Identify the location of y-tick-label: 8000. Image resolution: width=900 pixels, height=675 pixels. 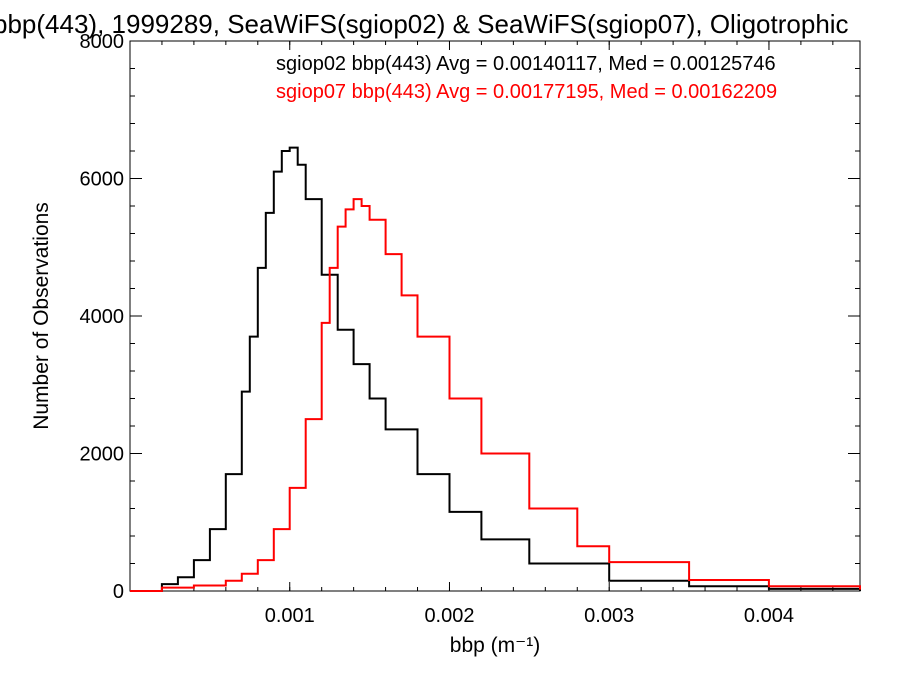
(102, 42).